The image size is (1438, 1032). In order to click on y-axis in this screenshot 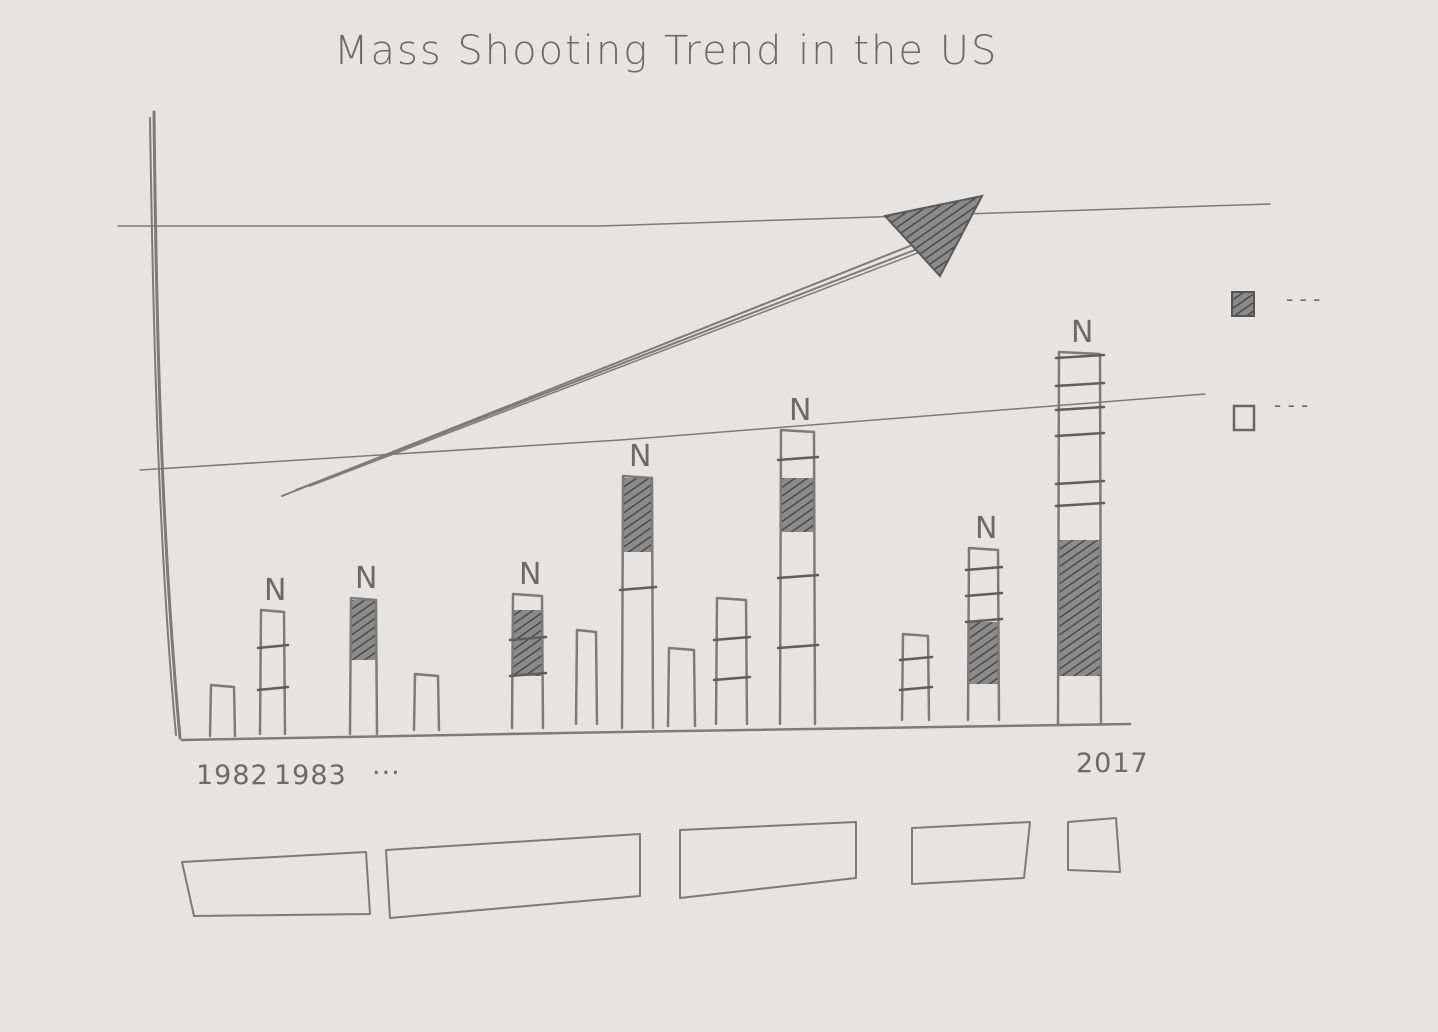, I will do `click(167, 425)`.